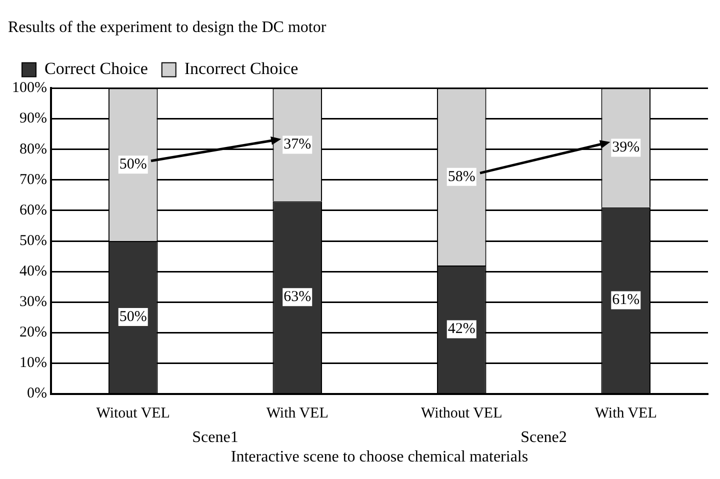  I want to click on x-tick-label: Without VEL, so click(461, 414).